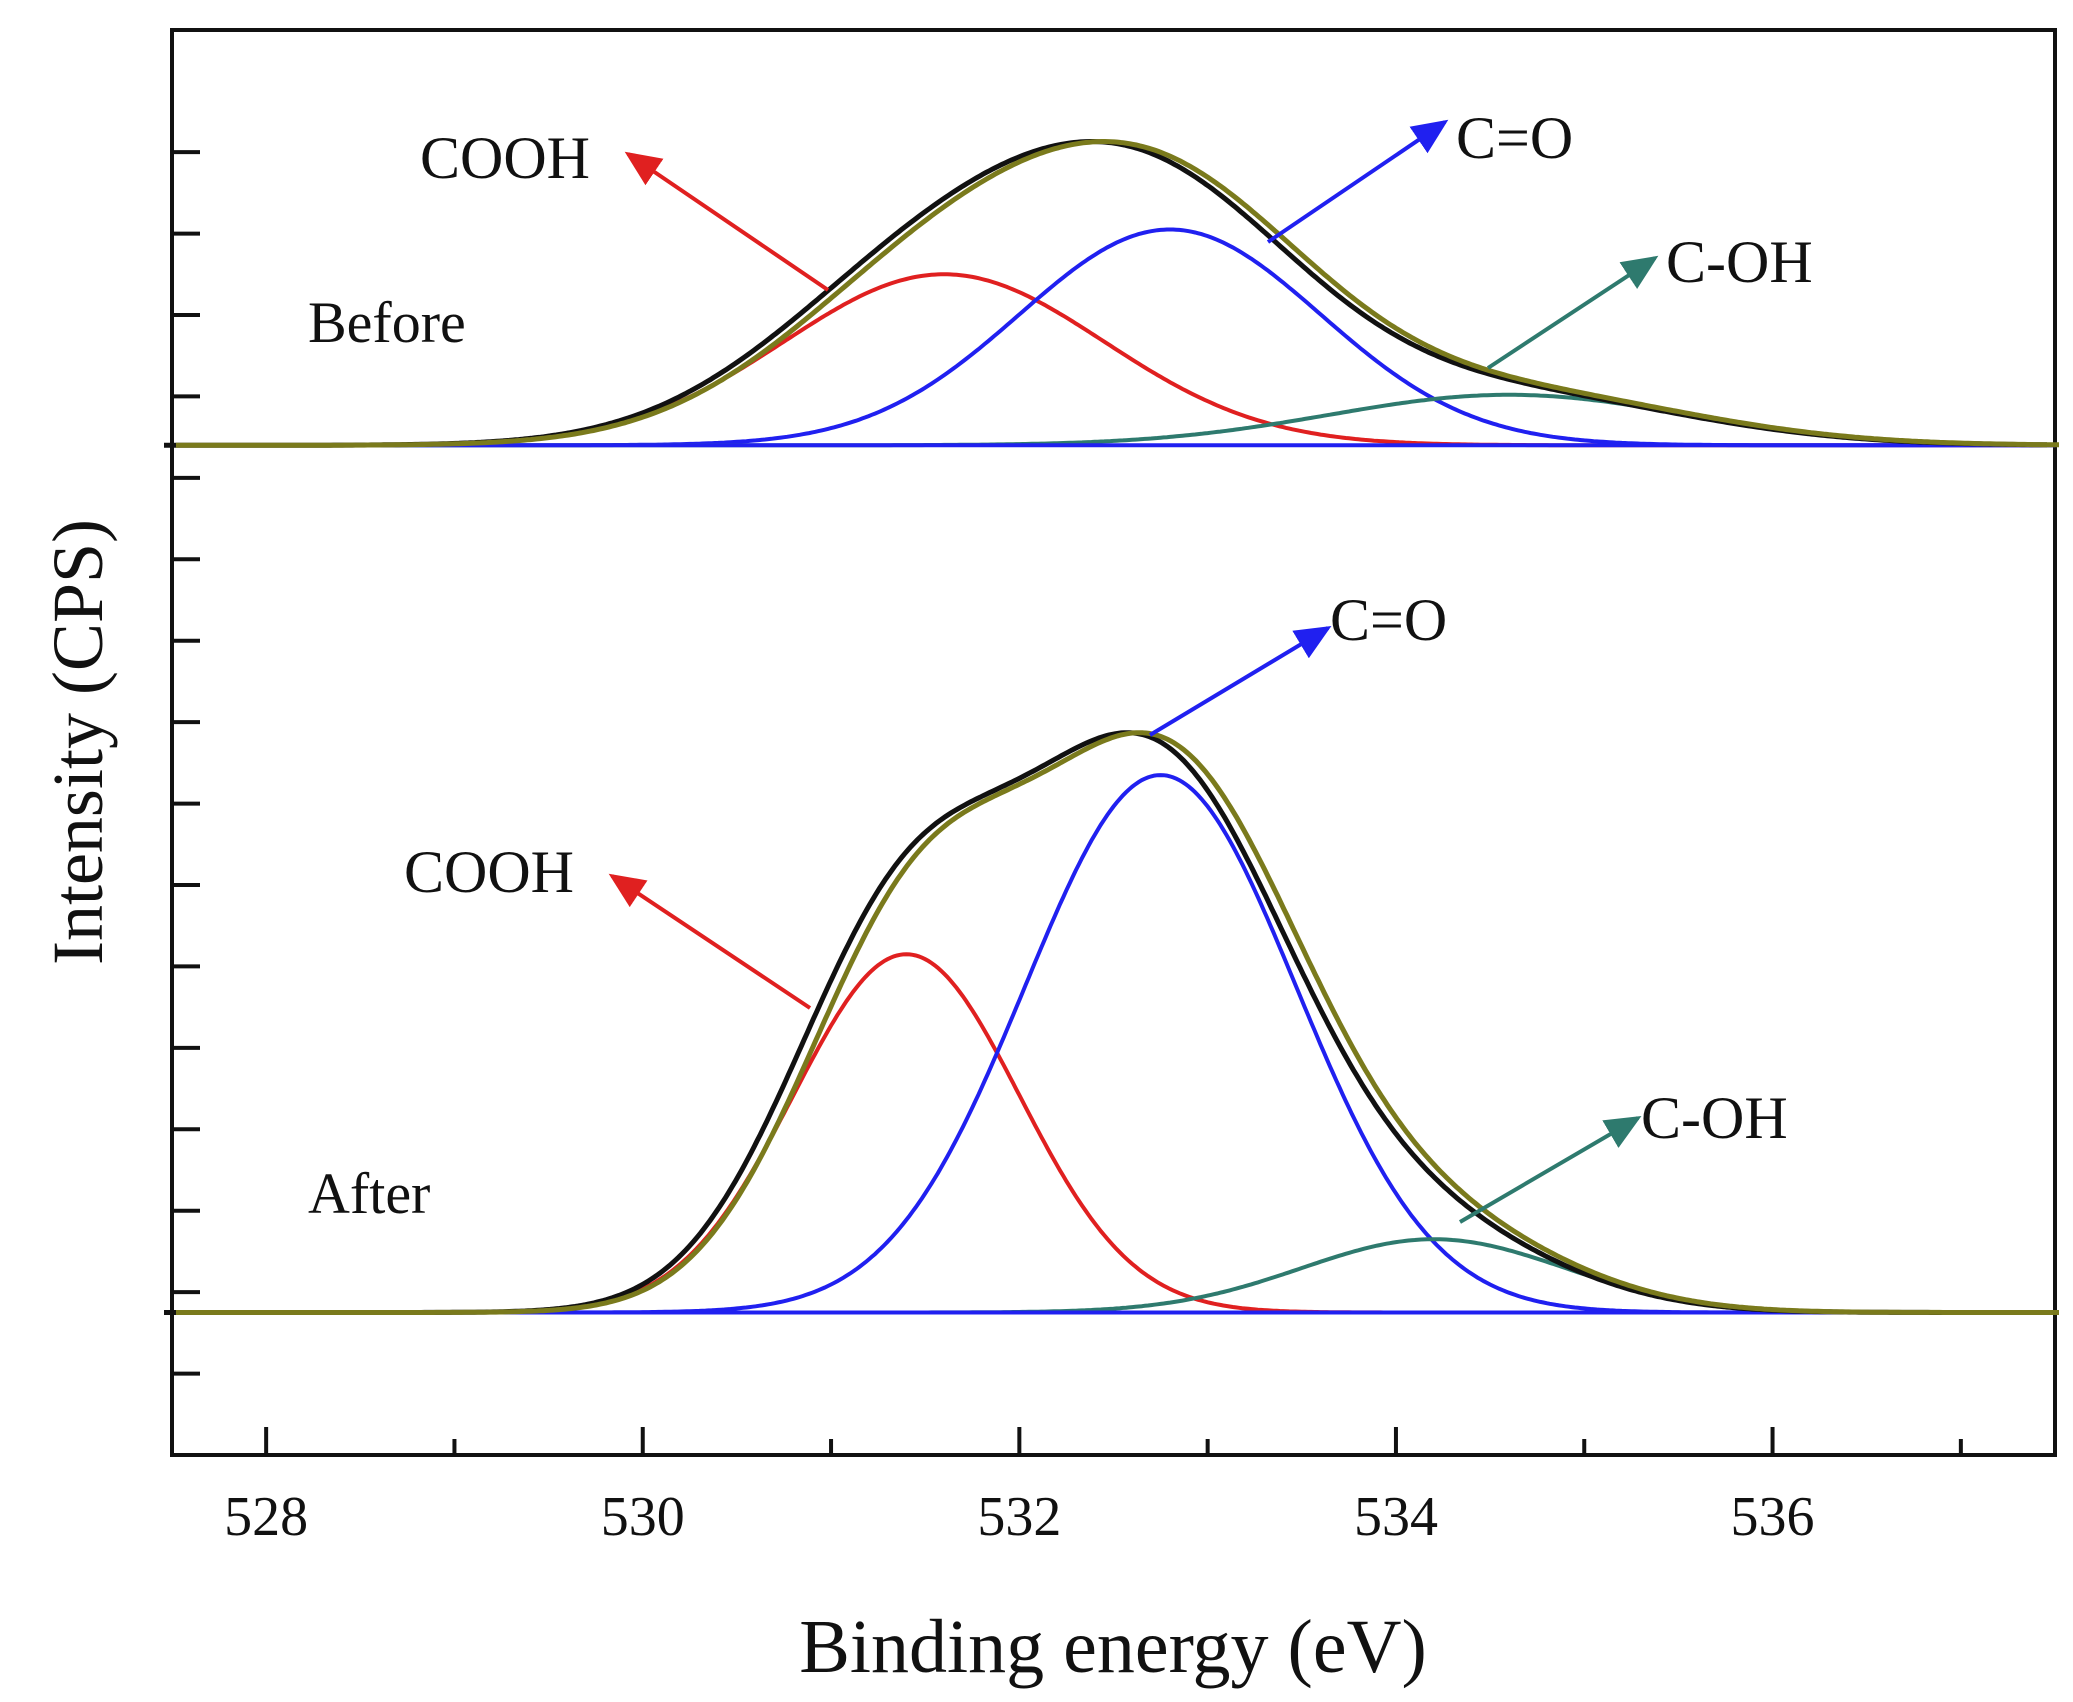  Describe the element at coordinates (1773, 1517) in the screenshot. I see `x-tick-label: 536` at that location.